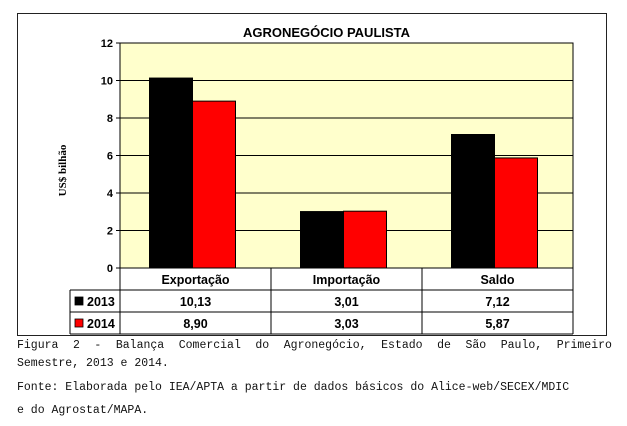 This screenshot has width=627, height=426. What do you see at coordinates (327, 32) in the screenshot?
I see `chart-title: AGRONEGÓCIO PAULISTA` at bounding box center [327, 32].